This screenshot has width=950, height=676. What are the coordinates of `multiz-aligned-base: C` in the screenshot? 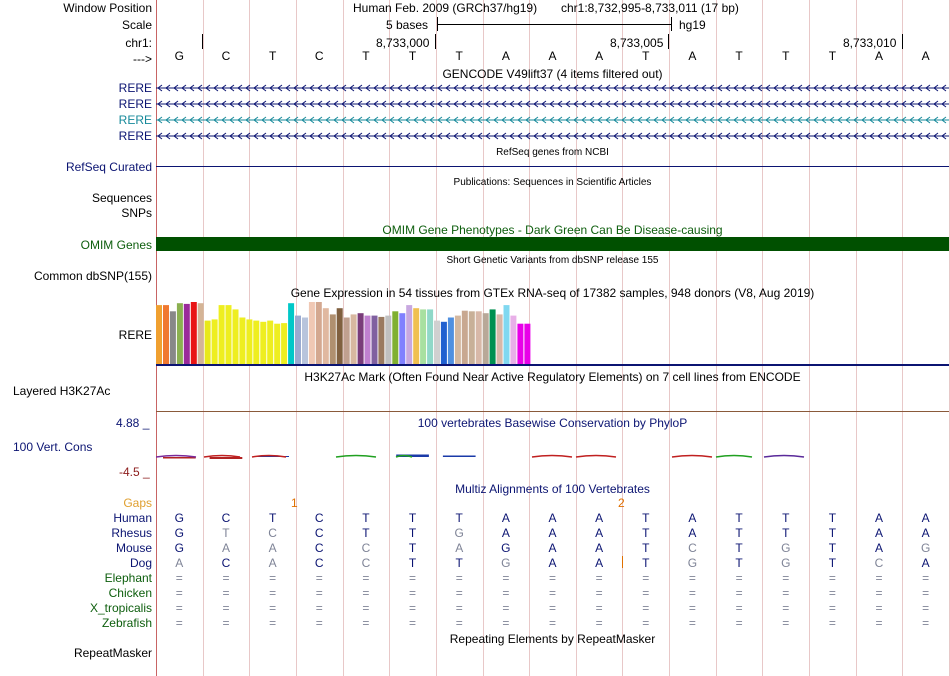 It's located at (692, 548).